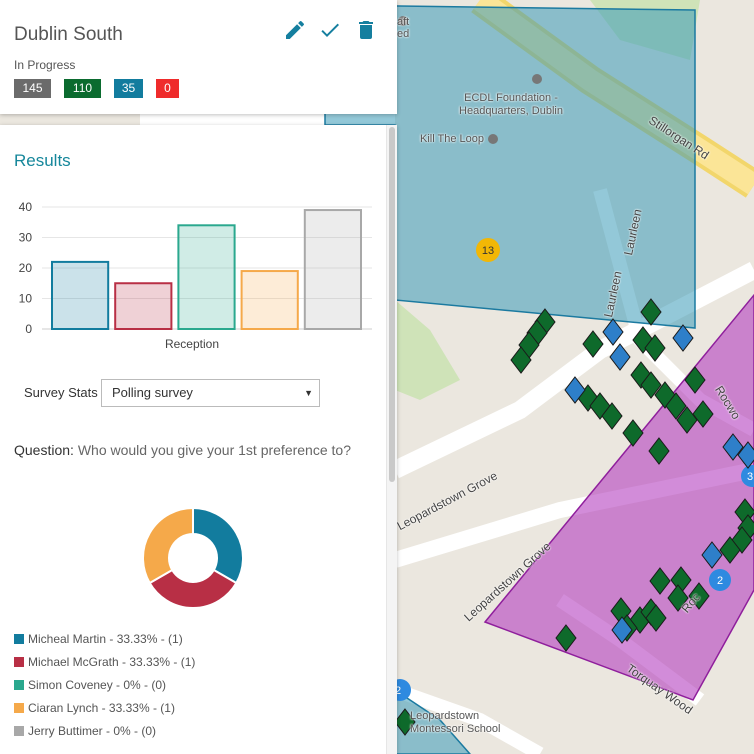 This screenshot has height=754, width=754. I want to click on badge-total: 145, so click(32, 88).